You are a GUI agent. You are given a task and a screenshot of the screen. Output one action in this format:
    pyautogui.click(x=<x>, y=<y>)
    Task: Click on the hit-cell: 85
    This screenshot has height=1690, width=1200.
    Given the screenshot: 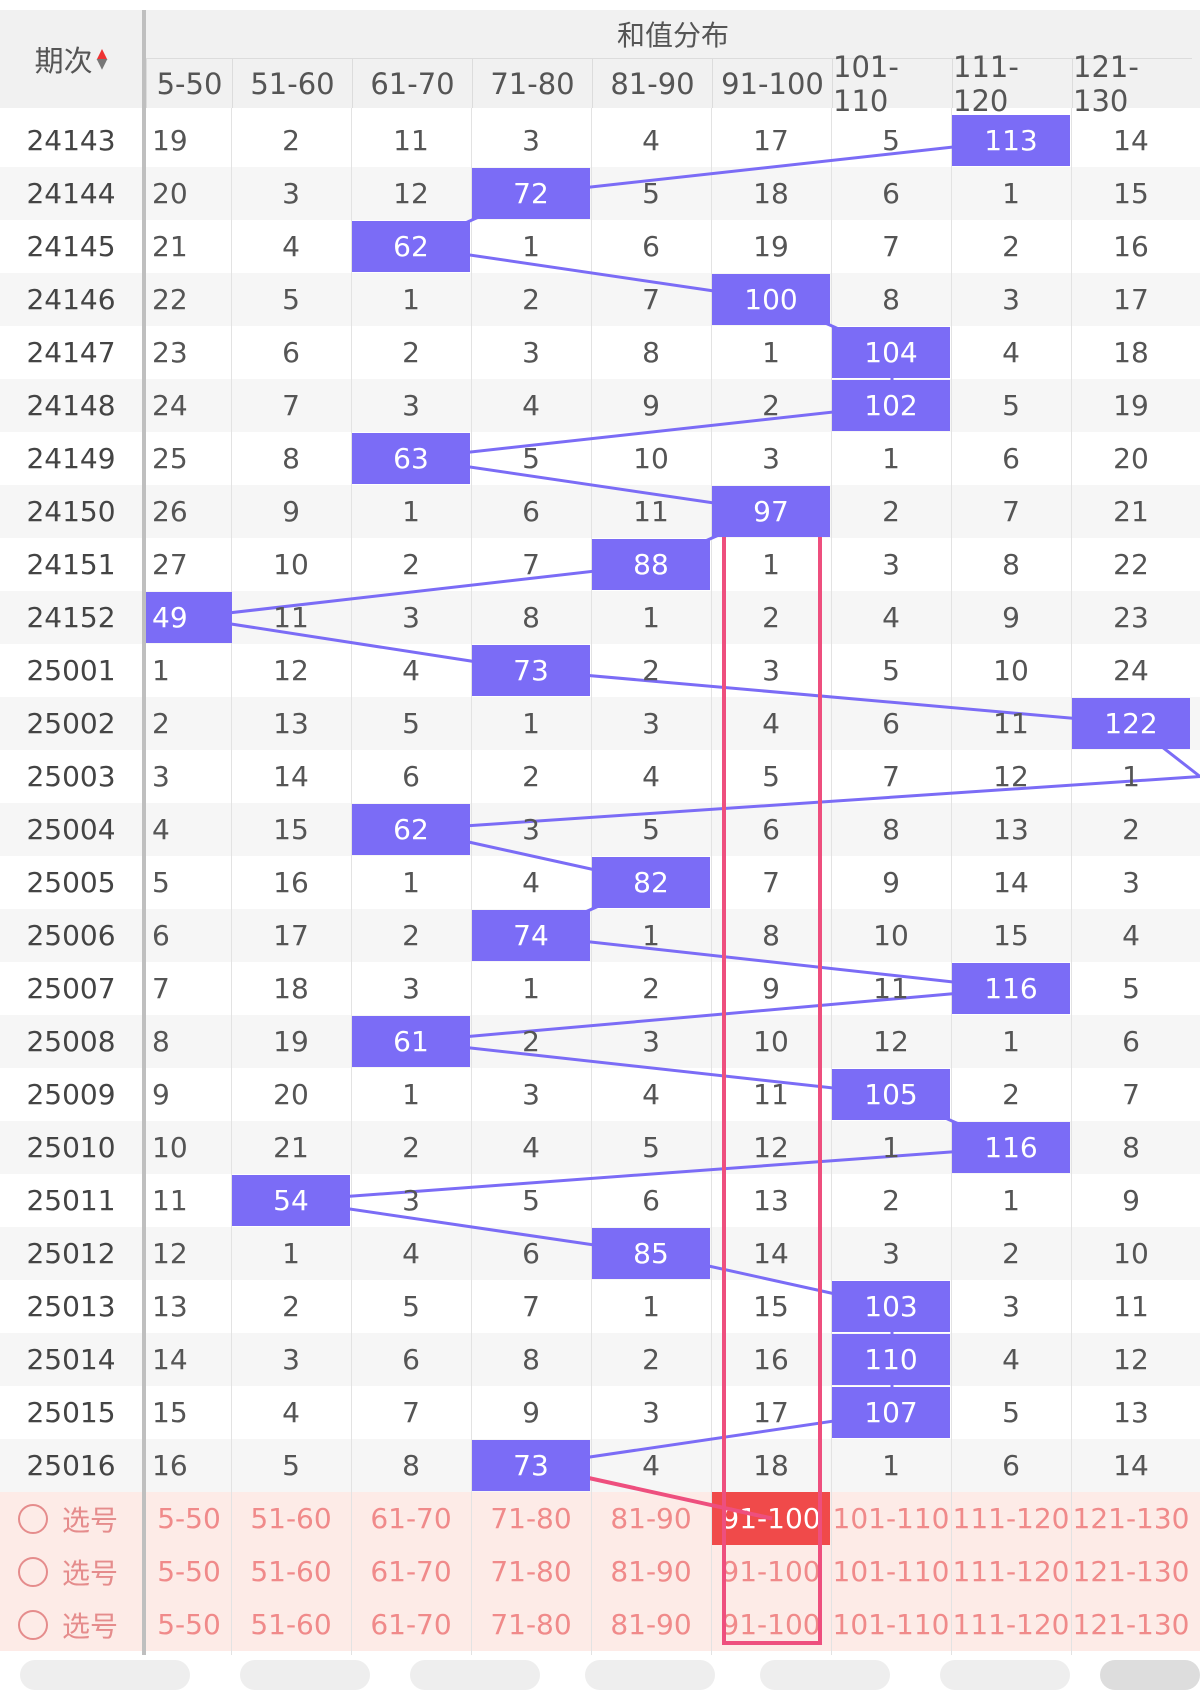 What is the action you would take?
    pyautogui.click(x=651, y=1253)
    